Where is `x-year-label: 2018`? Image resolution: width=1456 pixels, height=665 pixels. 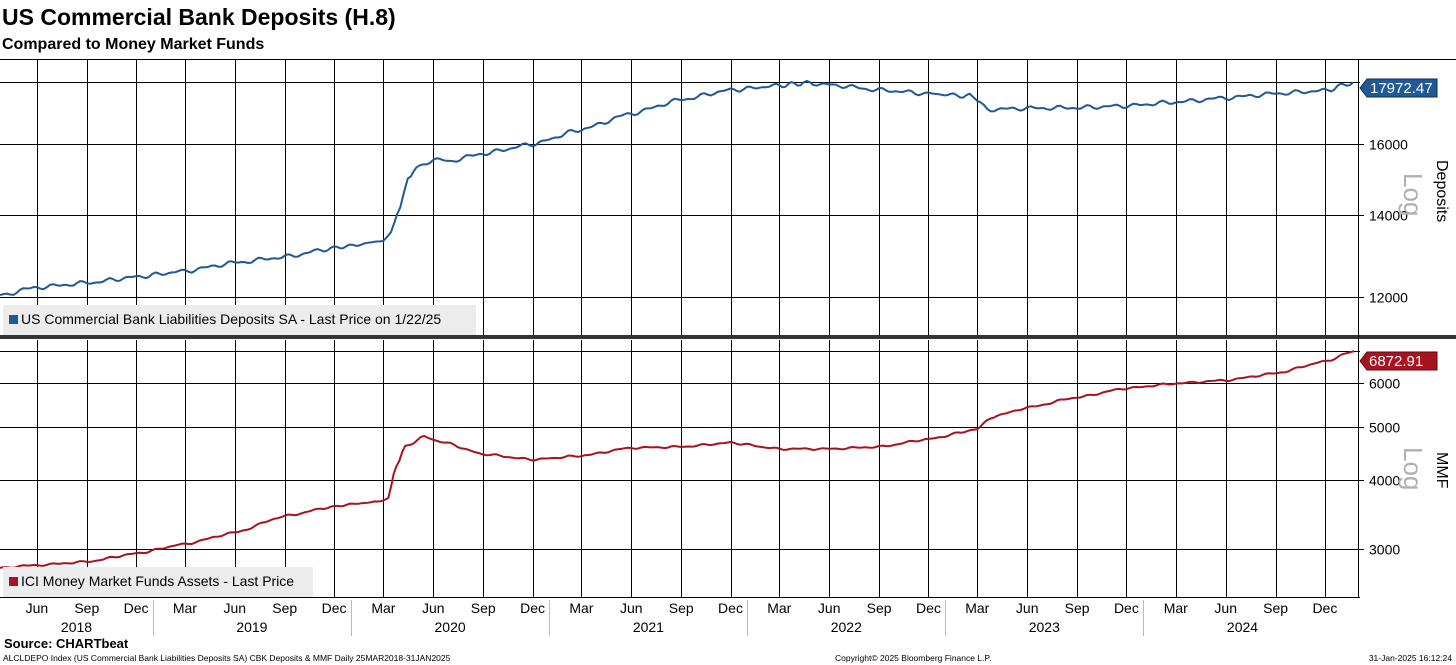
x-year-label: 2018 is located at coordinates (76, 627).